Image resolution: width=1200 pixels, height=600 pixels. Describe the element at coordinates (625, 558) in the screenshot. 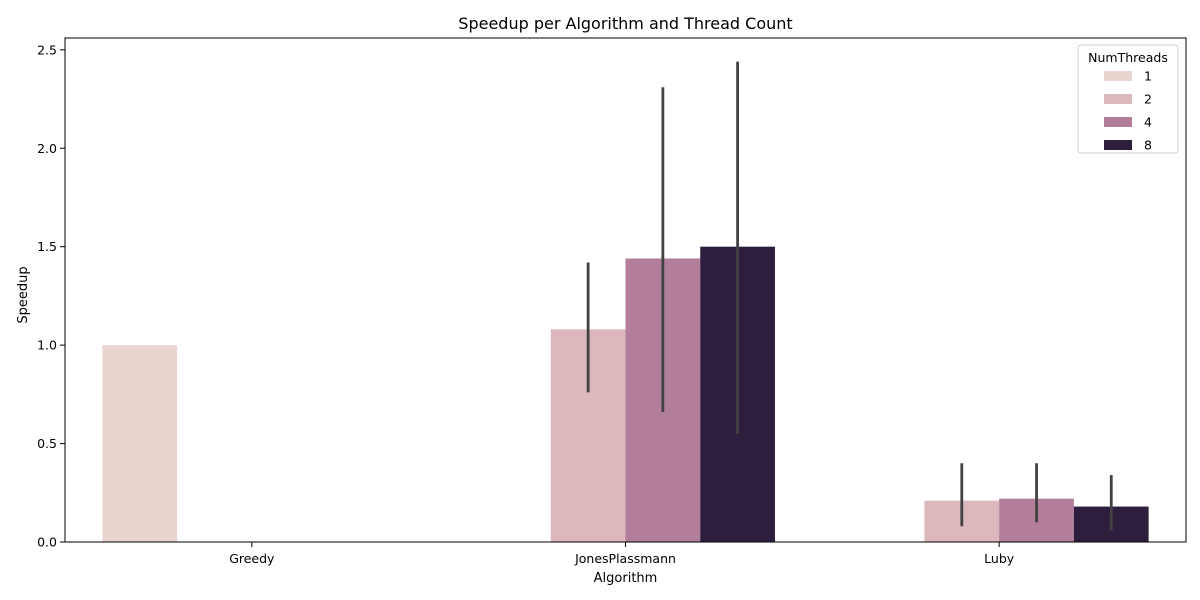

I see `x-tick-label: JonesPlassmann` at that location.